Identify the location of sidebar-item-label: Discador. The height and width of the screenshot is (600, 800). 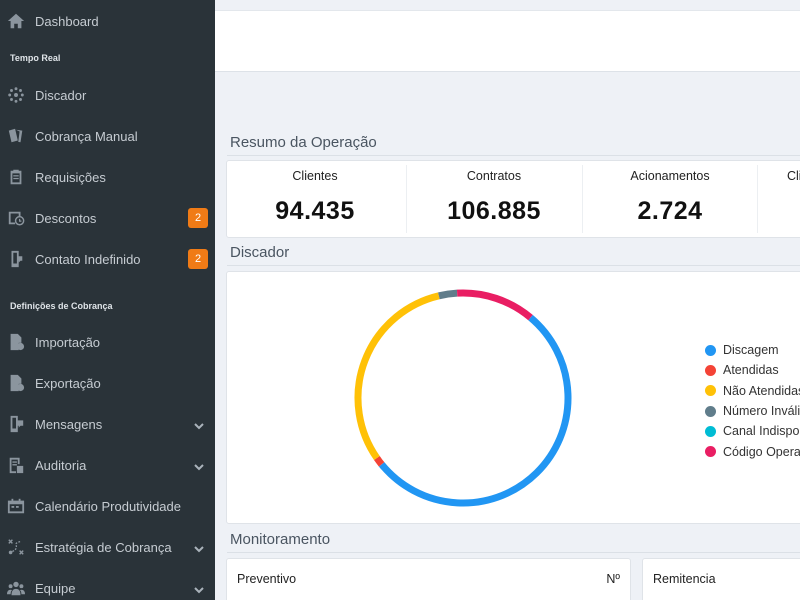
(61, 95).